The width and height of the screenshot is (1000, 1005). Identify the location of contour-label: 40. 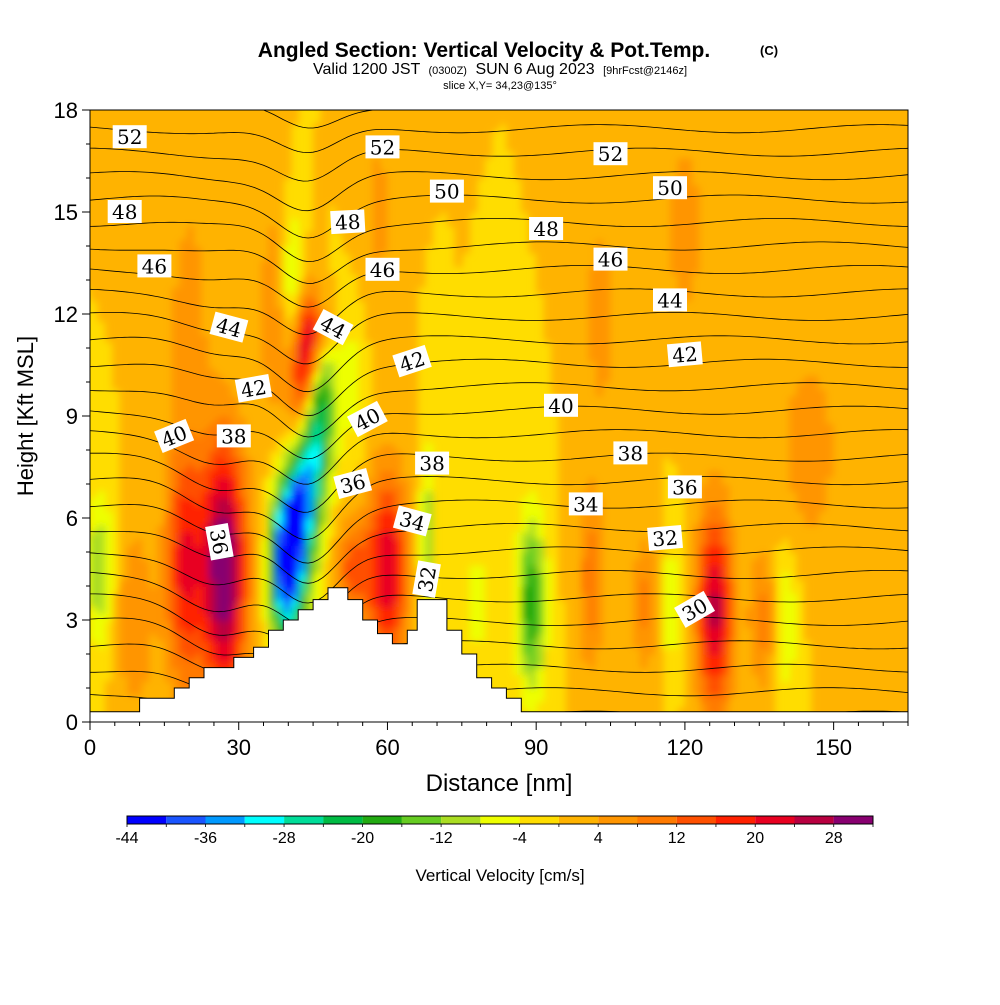
(561, 406).